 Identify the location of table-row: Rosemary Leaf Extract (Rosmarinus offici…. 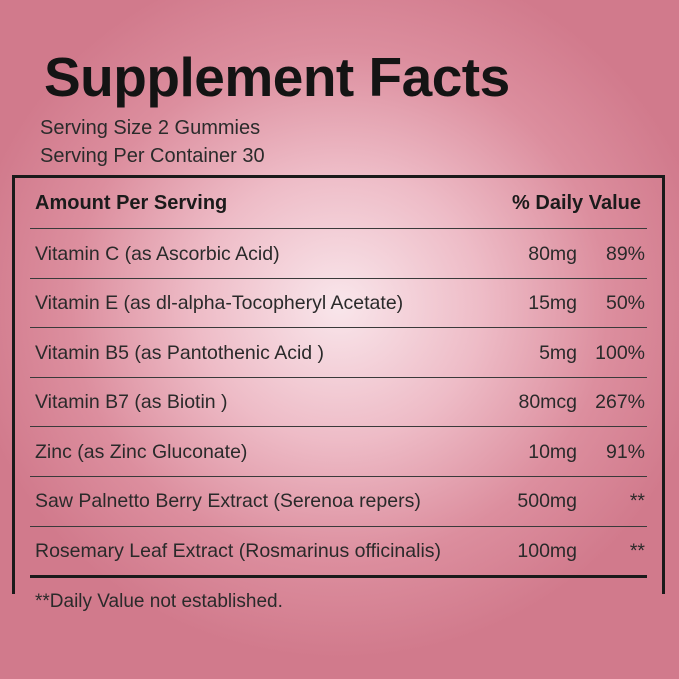
(338, 551).